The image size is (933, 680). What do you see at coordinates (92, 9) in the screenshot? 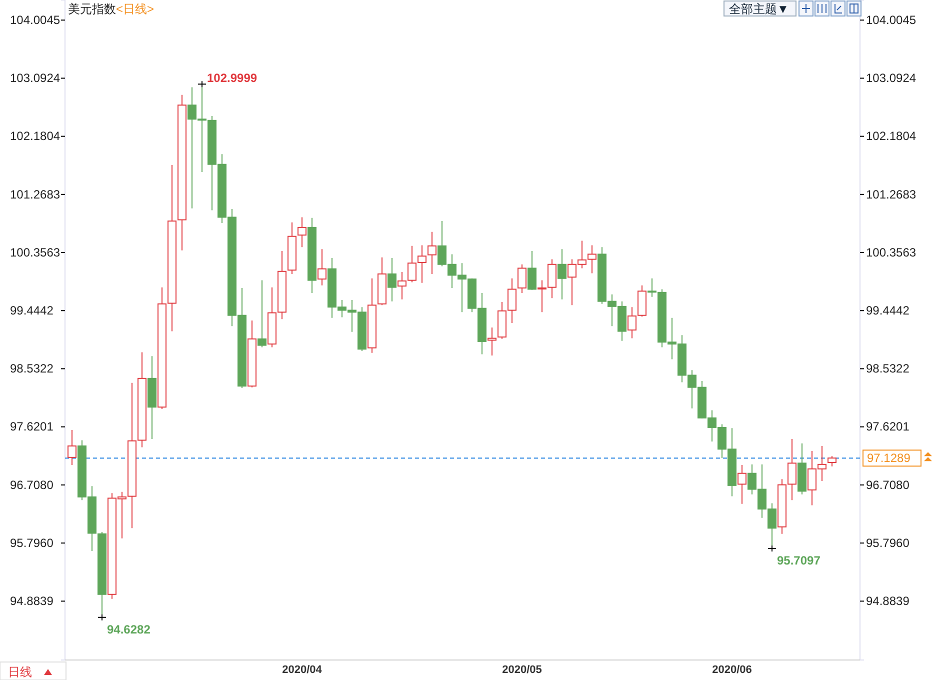
I see `chart-title: 美元指数` at bounding box center [92, 9].